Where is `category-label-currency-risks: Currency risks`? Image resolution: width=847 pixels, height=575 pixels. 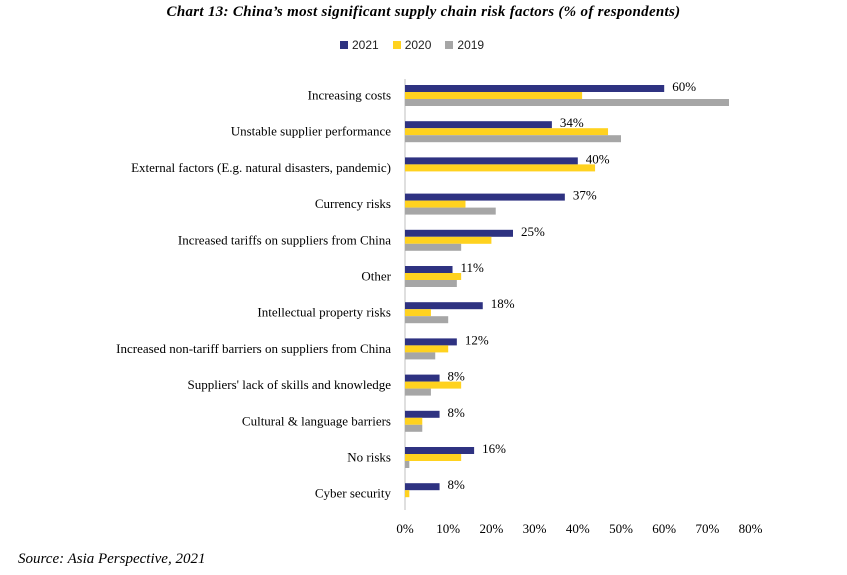 category-label-currency-risks: Currency risks is located at coordinates (353, 203).